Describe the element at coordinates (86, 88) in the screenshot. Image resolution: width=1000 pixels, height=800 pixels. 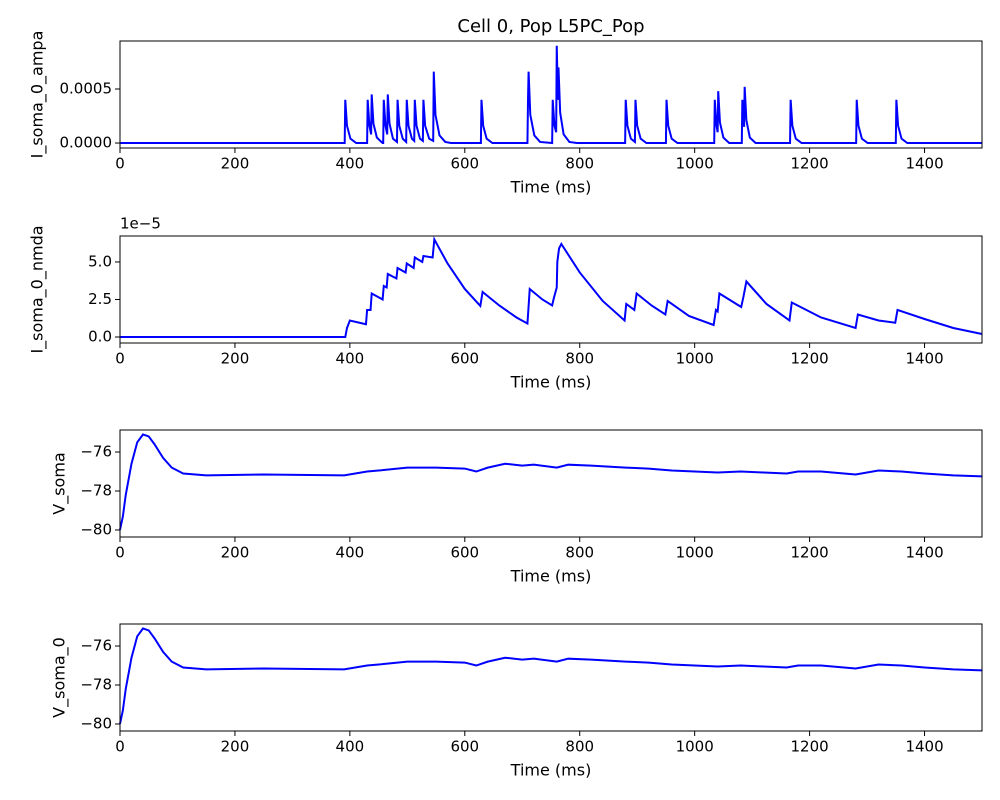
I see `y-tick-label: 0.0005` at that location.